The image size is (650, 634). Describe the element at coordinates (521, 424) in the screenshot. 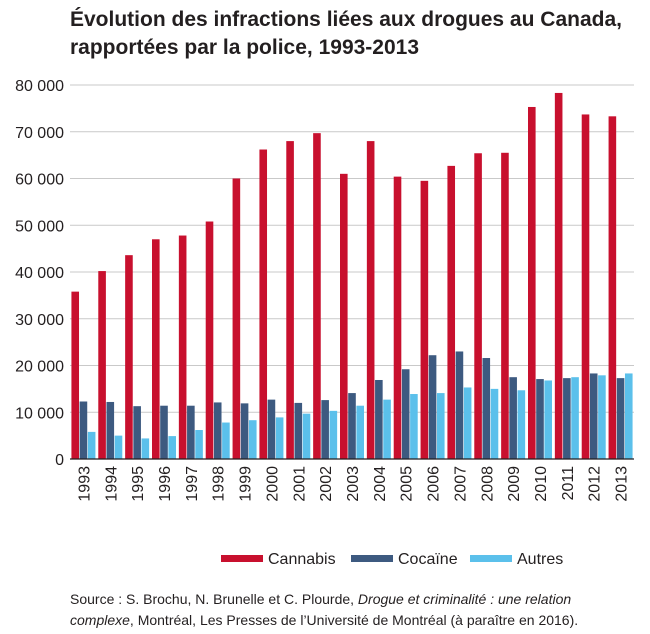

I see `bar-autres-2009` at that location.